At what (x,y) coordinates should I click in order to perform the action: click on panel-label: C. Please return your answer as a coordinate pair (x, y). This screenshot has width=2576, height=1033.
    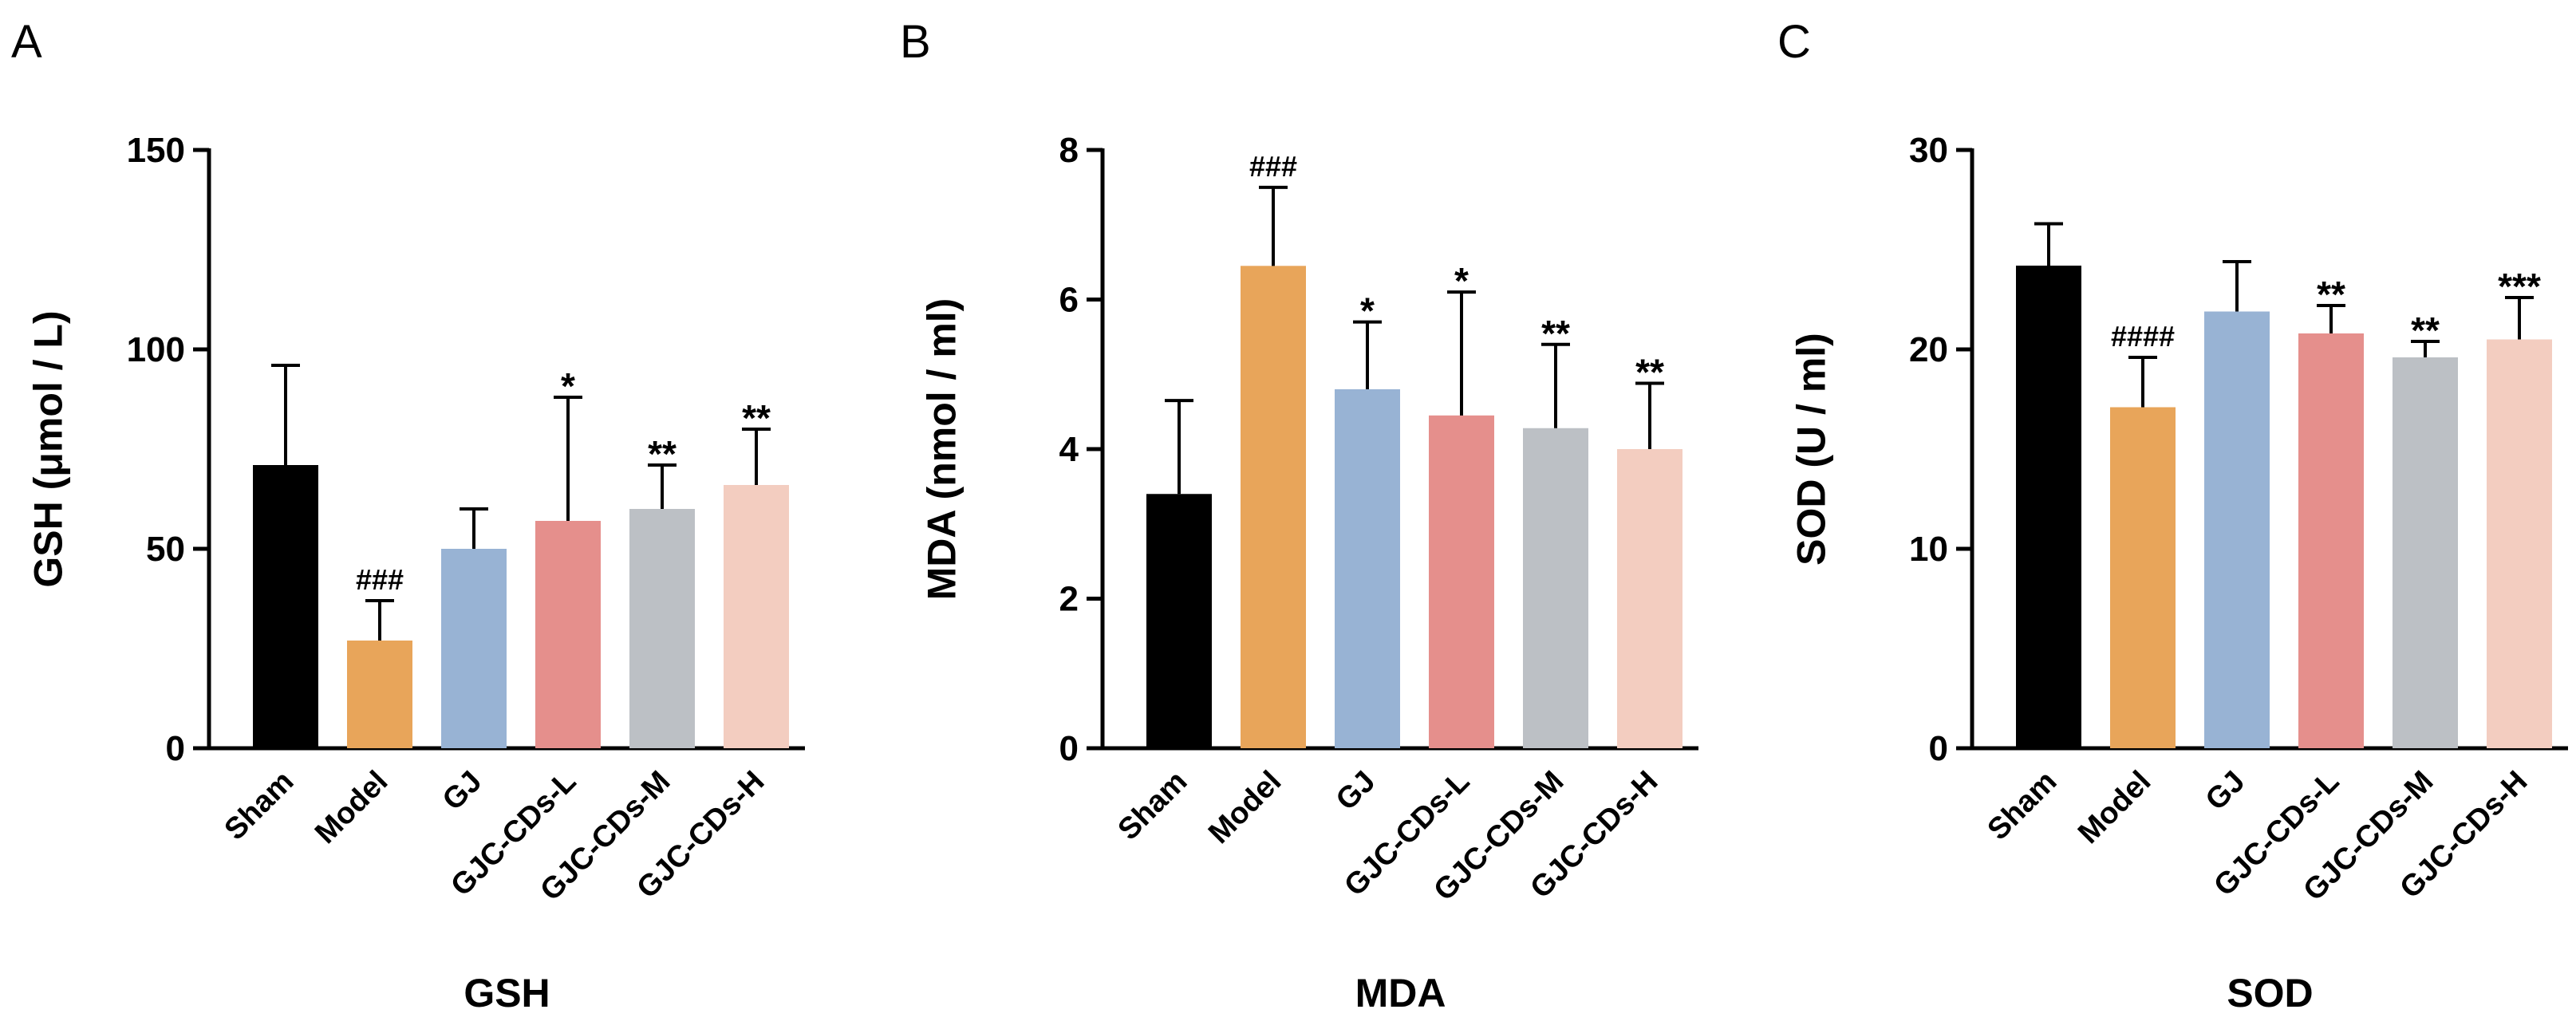
    Looking at the image, I should click on (1794, 42).